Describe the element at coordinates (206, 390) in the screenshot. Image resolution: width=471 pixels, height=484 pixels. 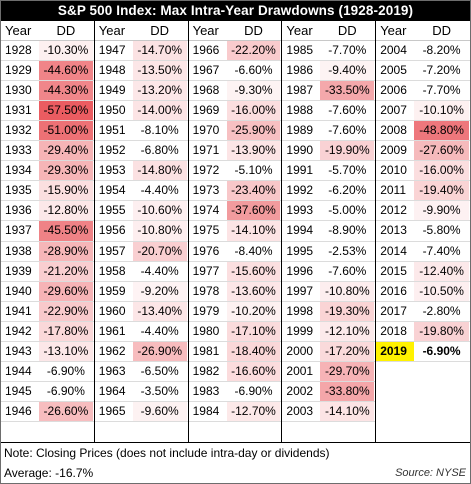
I see `year-cell: 1983` at that location.